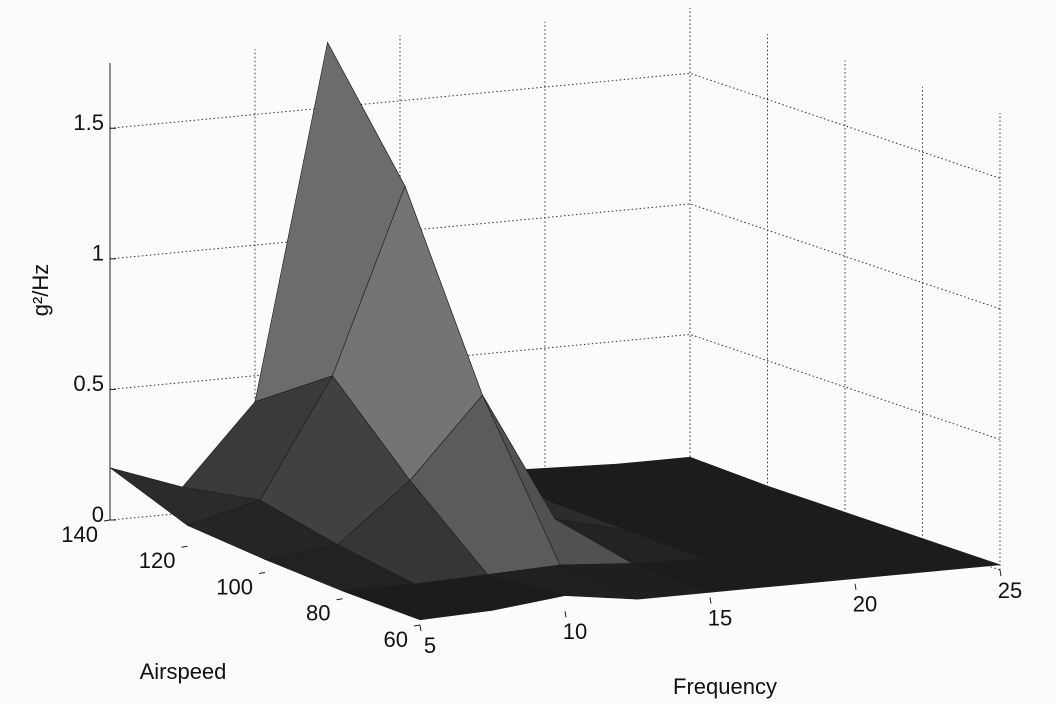 Image resolution: width=1057 pixels, height=705 pixels. Describe the element at coordinates (98, 514) in the screenshot. I see `z-tick-label: 0` at that location.